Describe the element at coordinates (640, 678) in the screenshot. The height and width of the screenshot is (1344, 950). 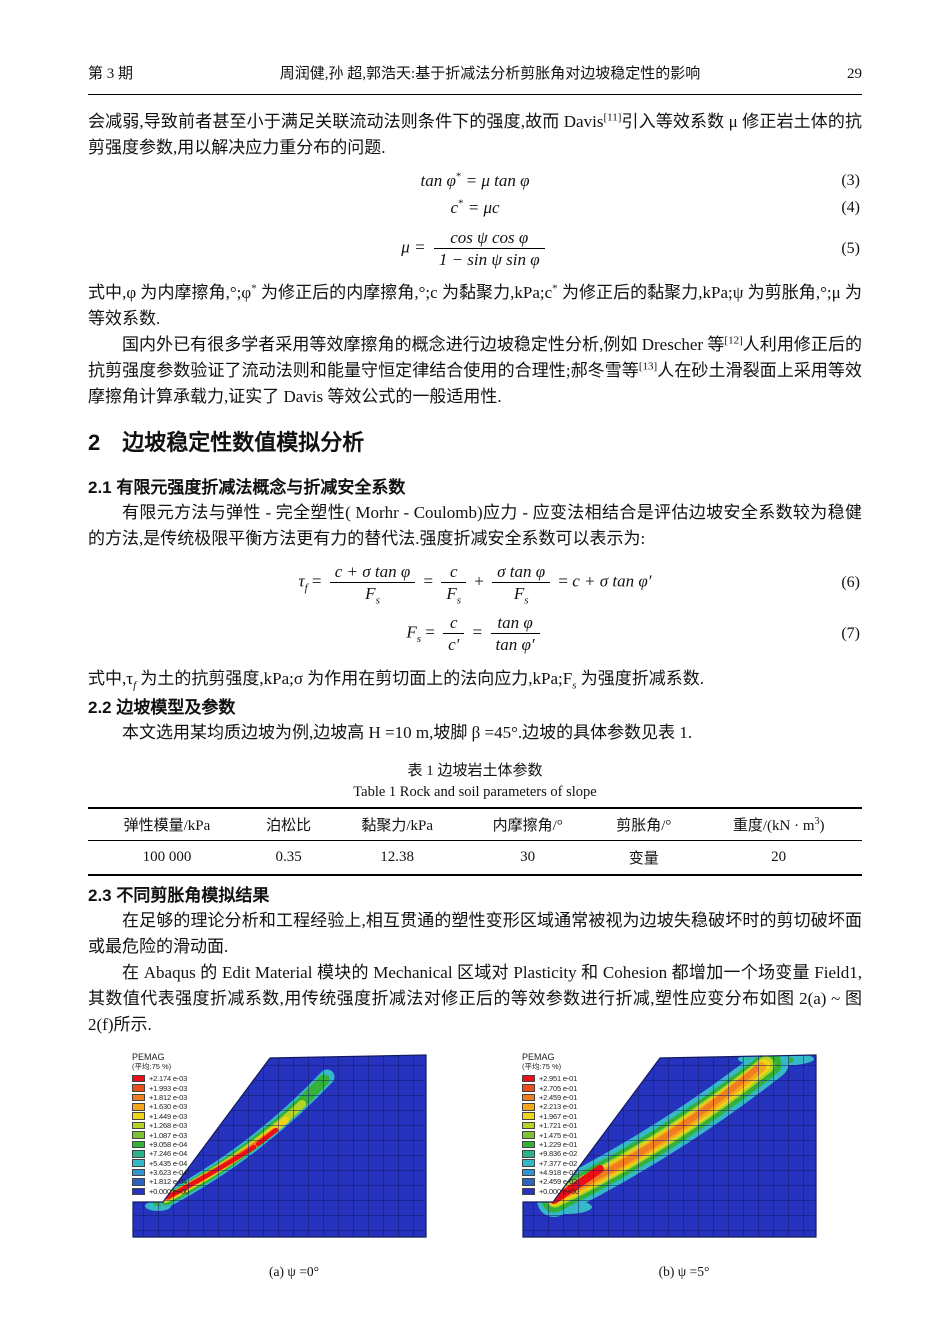
I see `text-run: 为强度折减系数.` at that location.